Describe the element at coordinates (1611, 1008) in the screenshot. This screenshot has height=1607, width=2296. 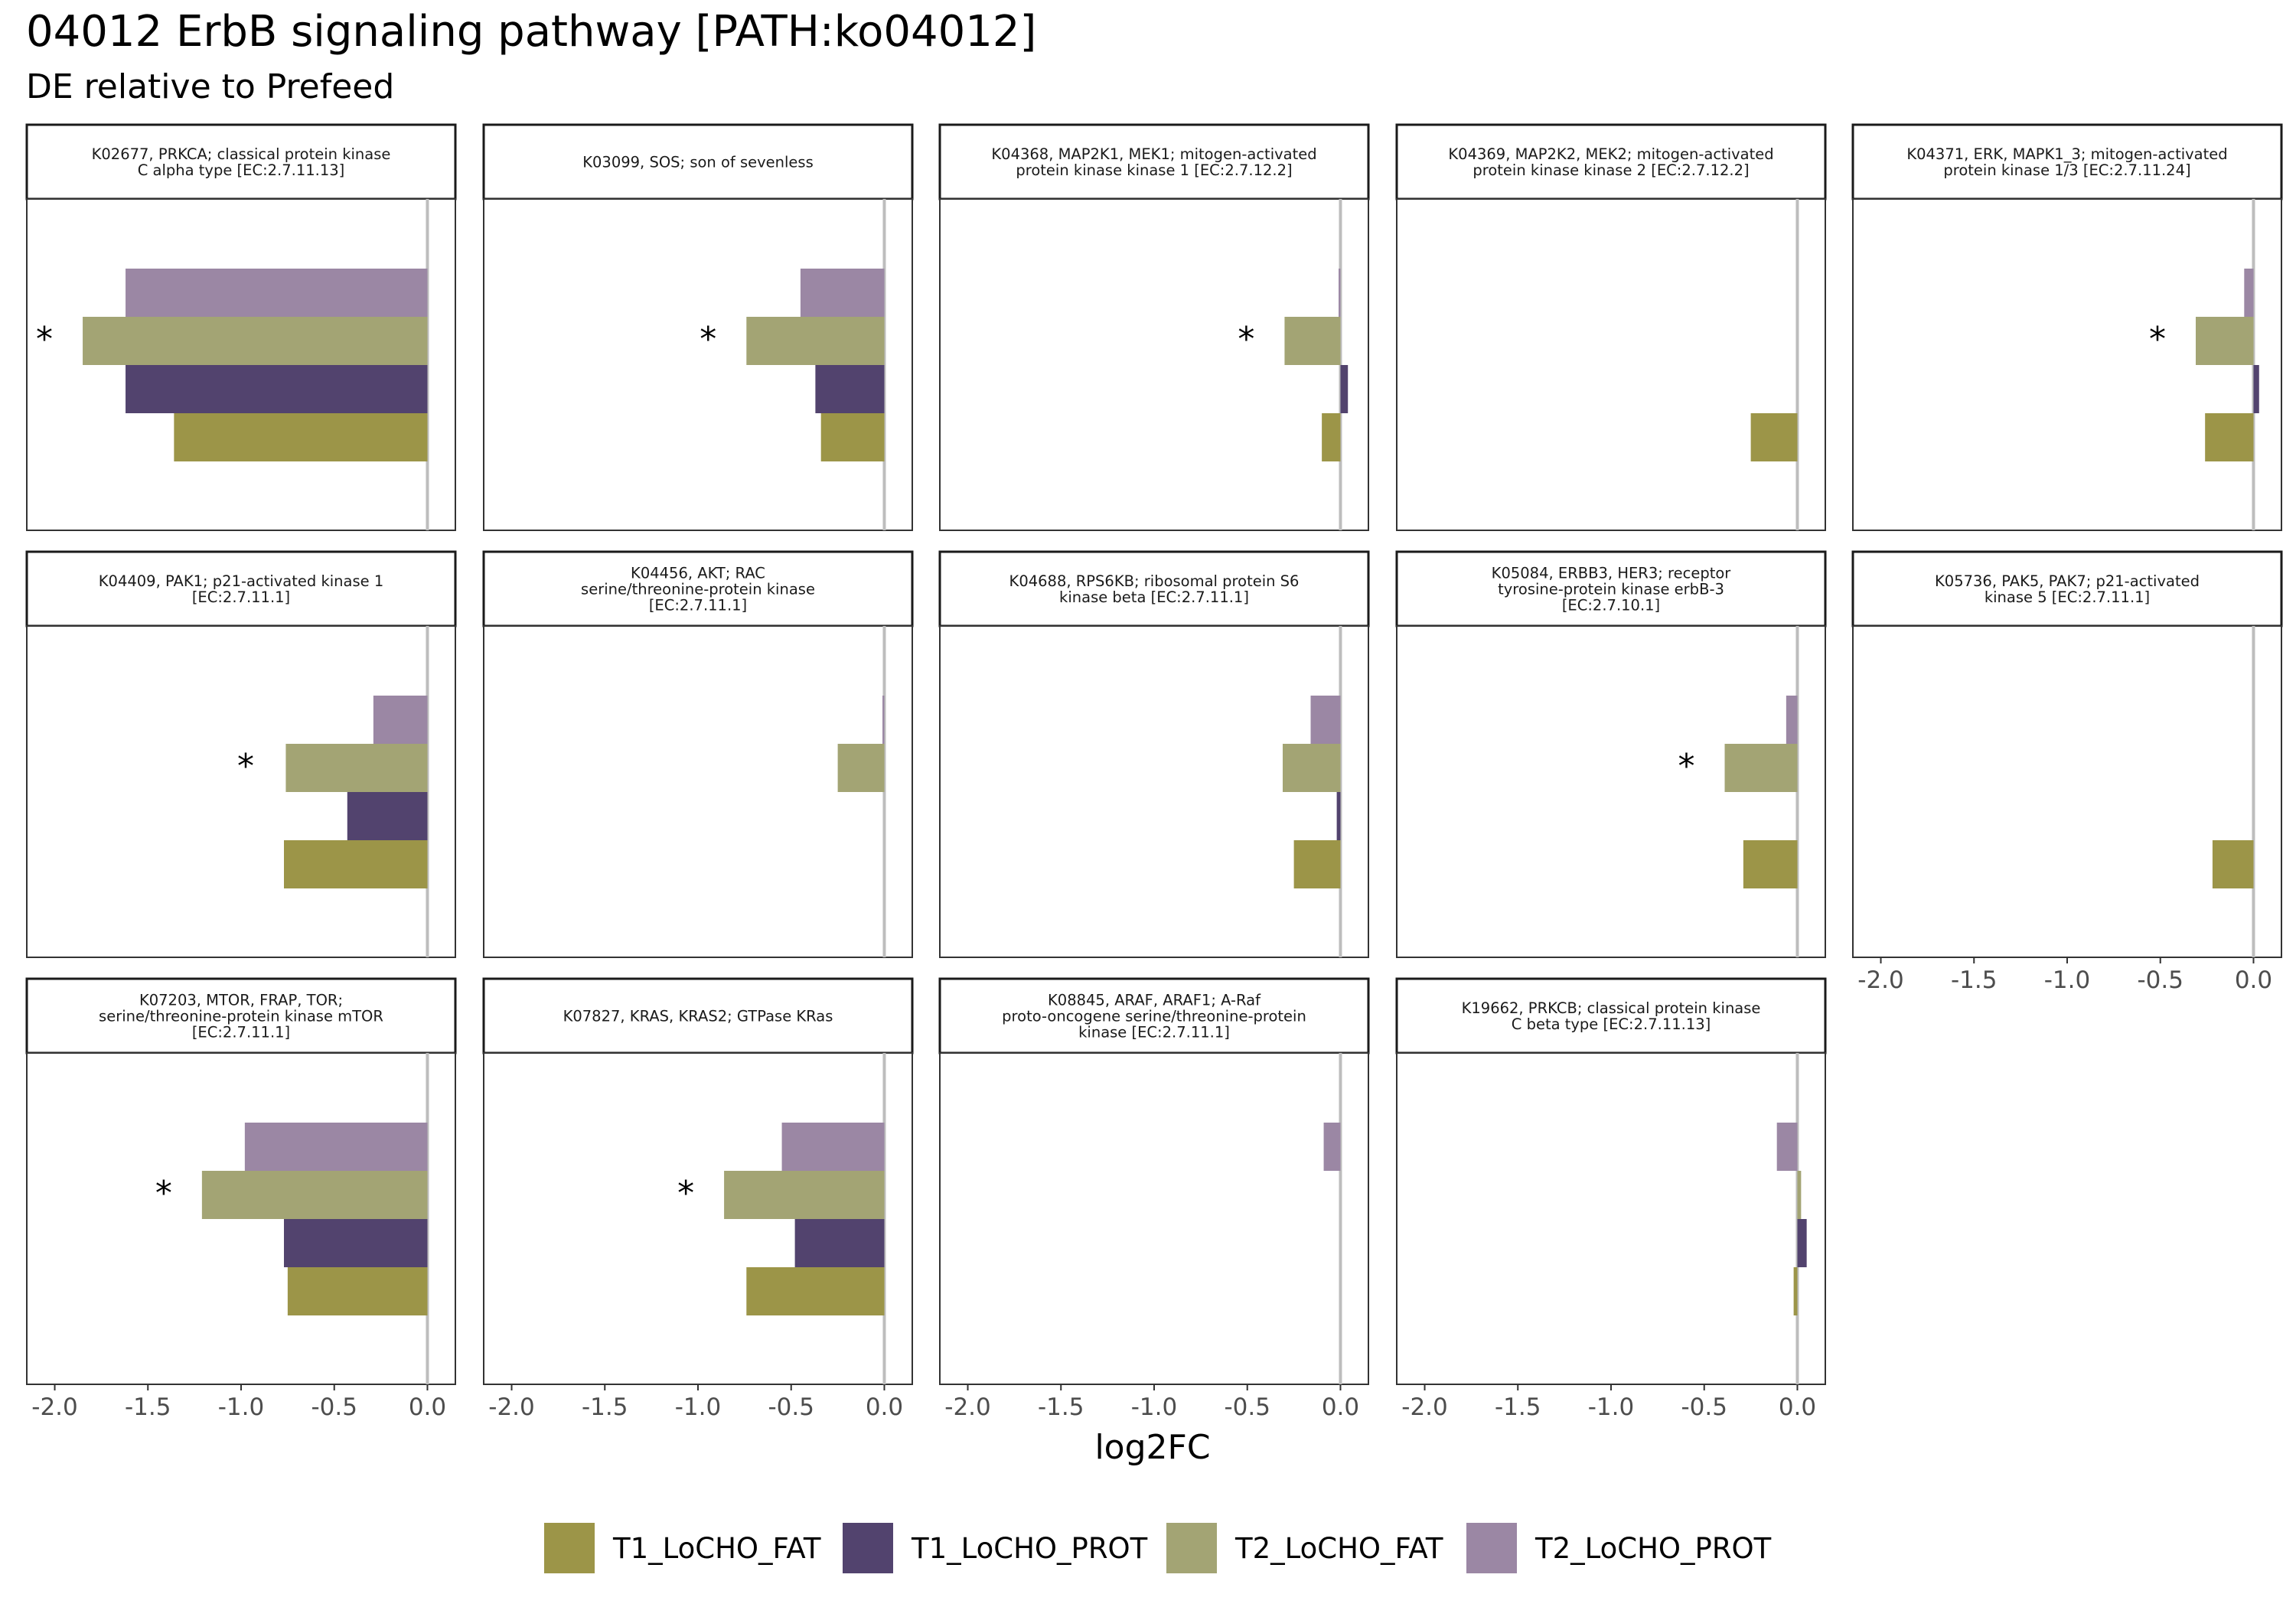
I see `facet-label: K19662, PRKCB; classical protein kinase` at that location.